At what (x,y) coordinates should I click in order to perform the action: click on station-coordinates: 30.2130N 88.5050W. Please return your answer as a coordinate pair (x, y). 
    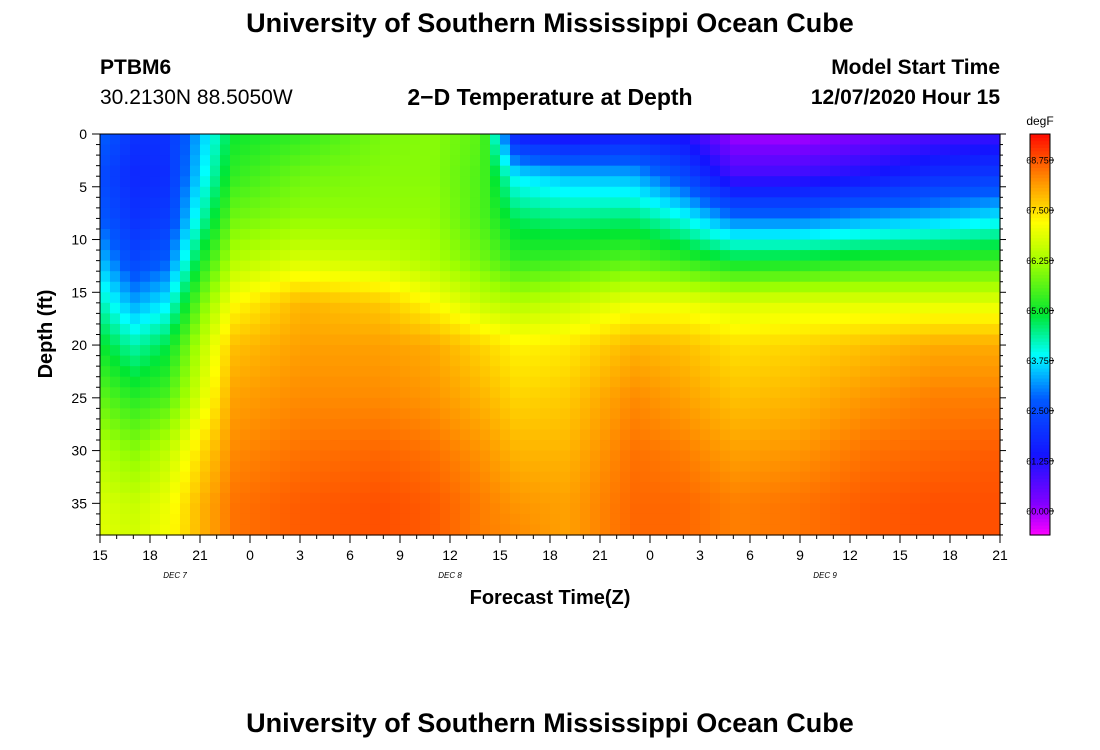
    Looking at the image, I should click on (196, 97).